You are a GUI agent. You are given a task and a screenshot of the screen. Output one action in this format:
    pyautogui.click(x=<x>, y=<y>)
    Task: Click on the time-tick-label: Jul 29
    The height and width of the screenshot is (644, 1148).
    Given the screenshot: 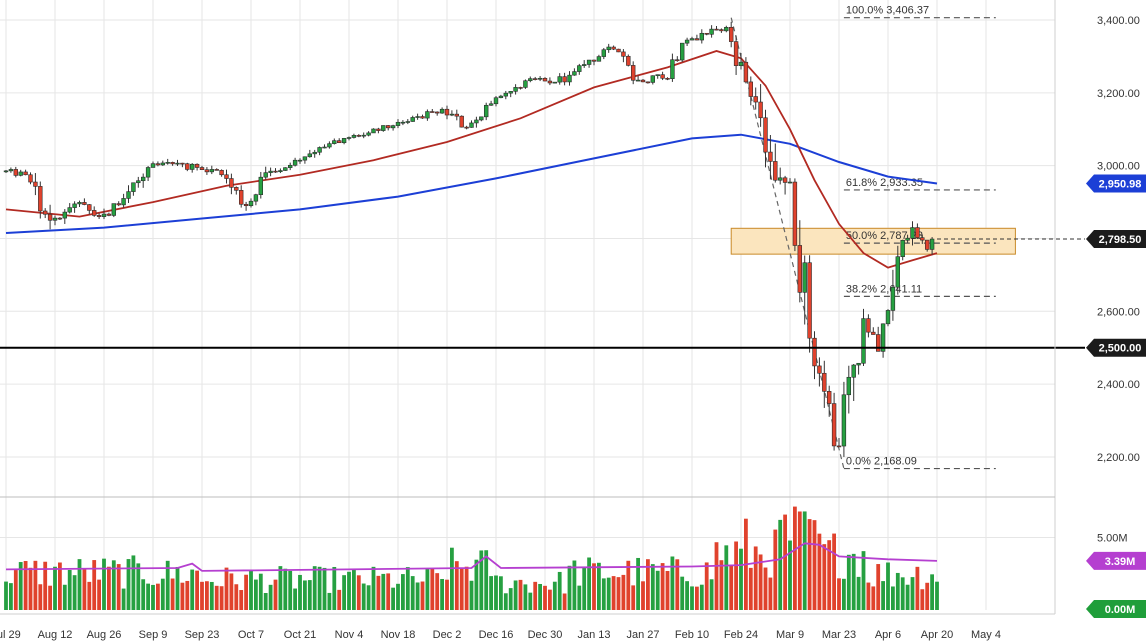 What is the action you would take?
    pyautogui.click(x=10, y=635)
    